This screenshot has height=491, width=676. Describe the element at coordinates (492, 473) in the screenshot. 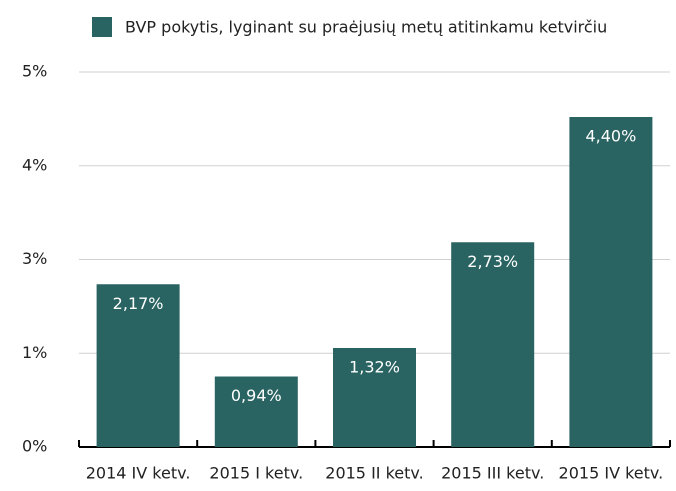

I see `x-tick-label: 2015 III ketv.` at that location.